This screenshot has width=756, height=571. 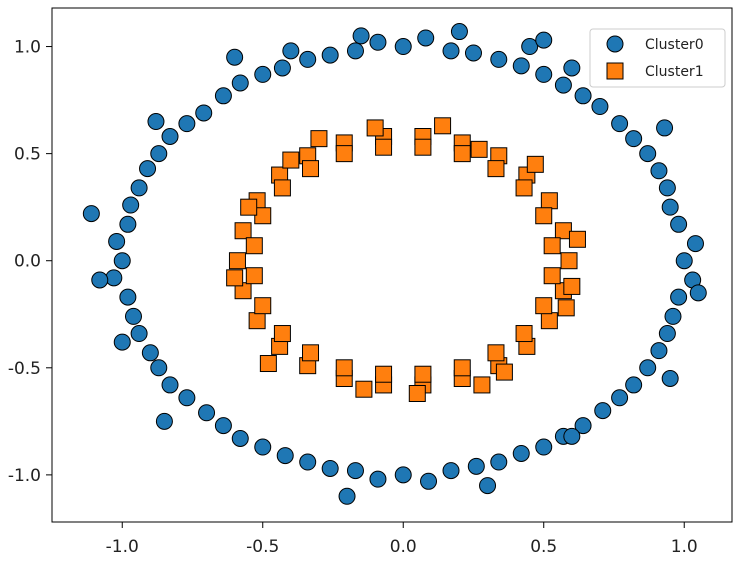 I want to click on x-tick-label: 1.0, so click(x=684, y=547).